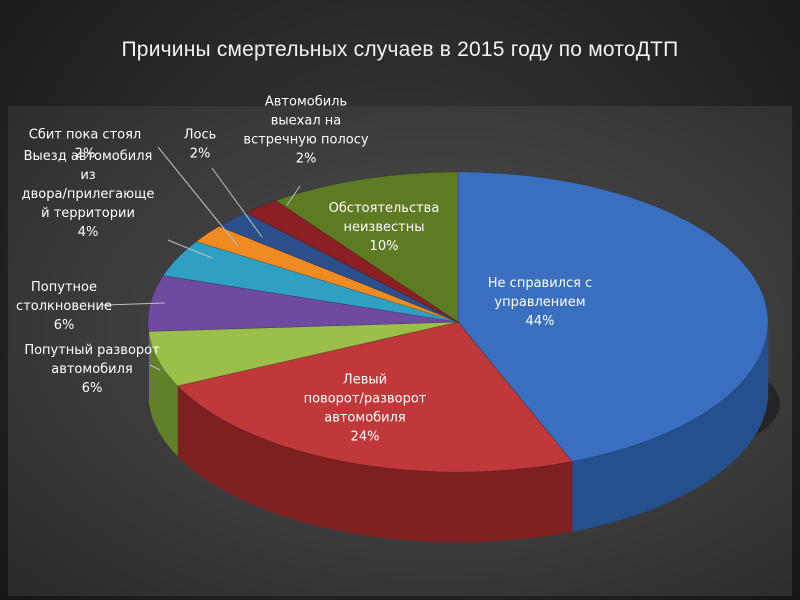  Describe the element at coordinates (64, 306) in the screenshot. I see `slice-label-4: Попутное столкновение 6%` at that location.